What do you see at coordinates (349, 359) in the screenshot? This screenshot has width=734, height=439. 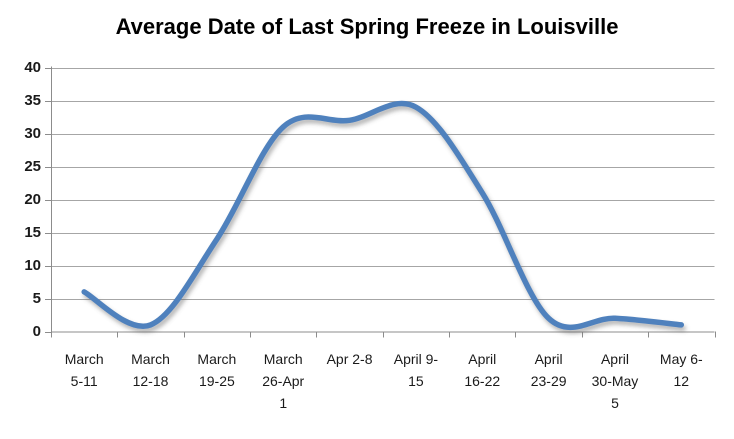 I see `x-axis-label: Apr 2-8` at bounding box center [349, 359].